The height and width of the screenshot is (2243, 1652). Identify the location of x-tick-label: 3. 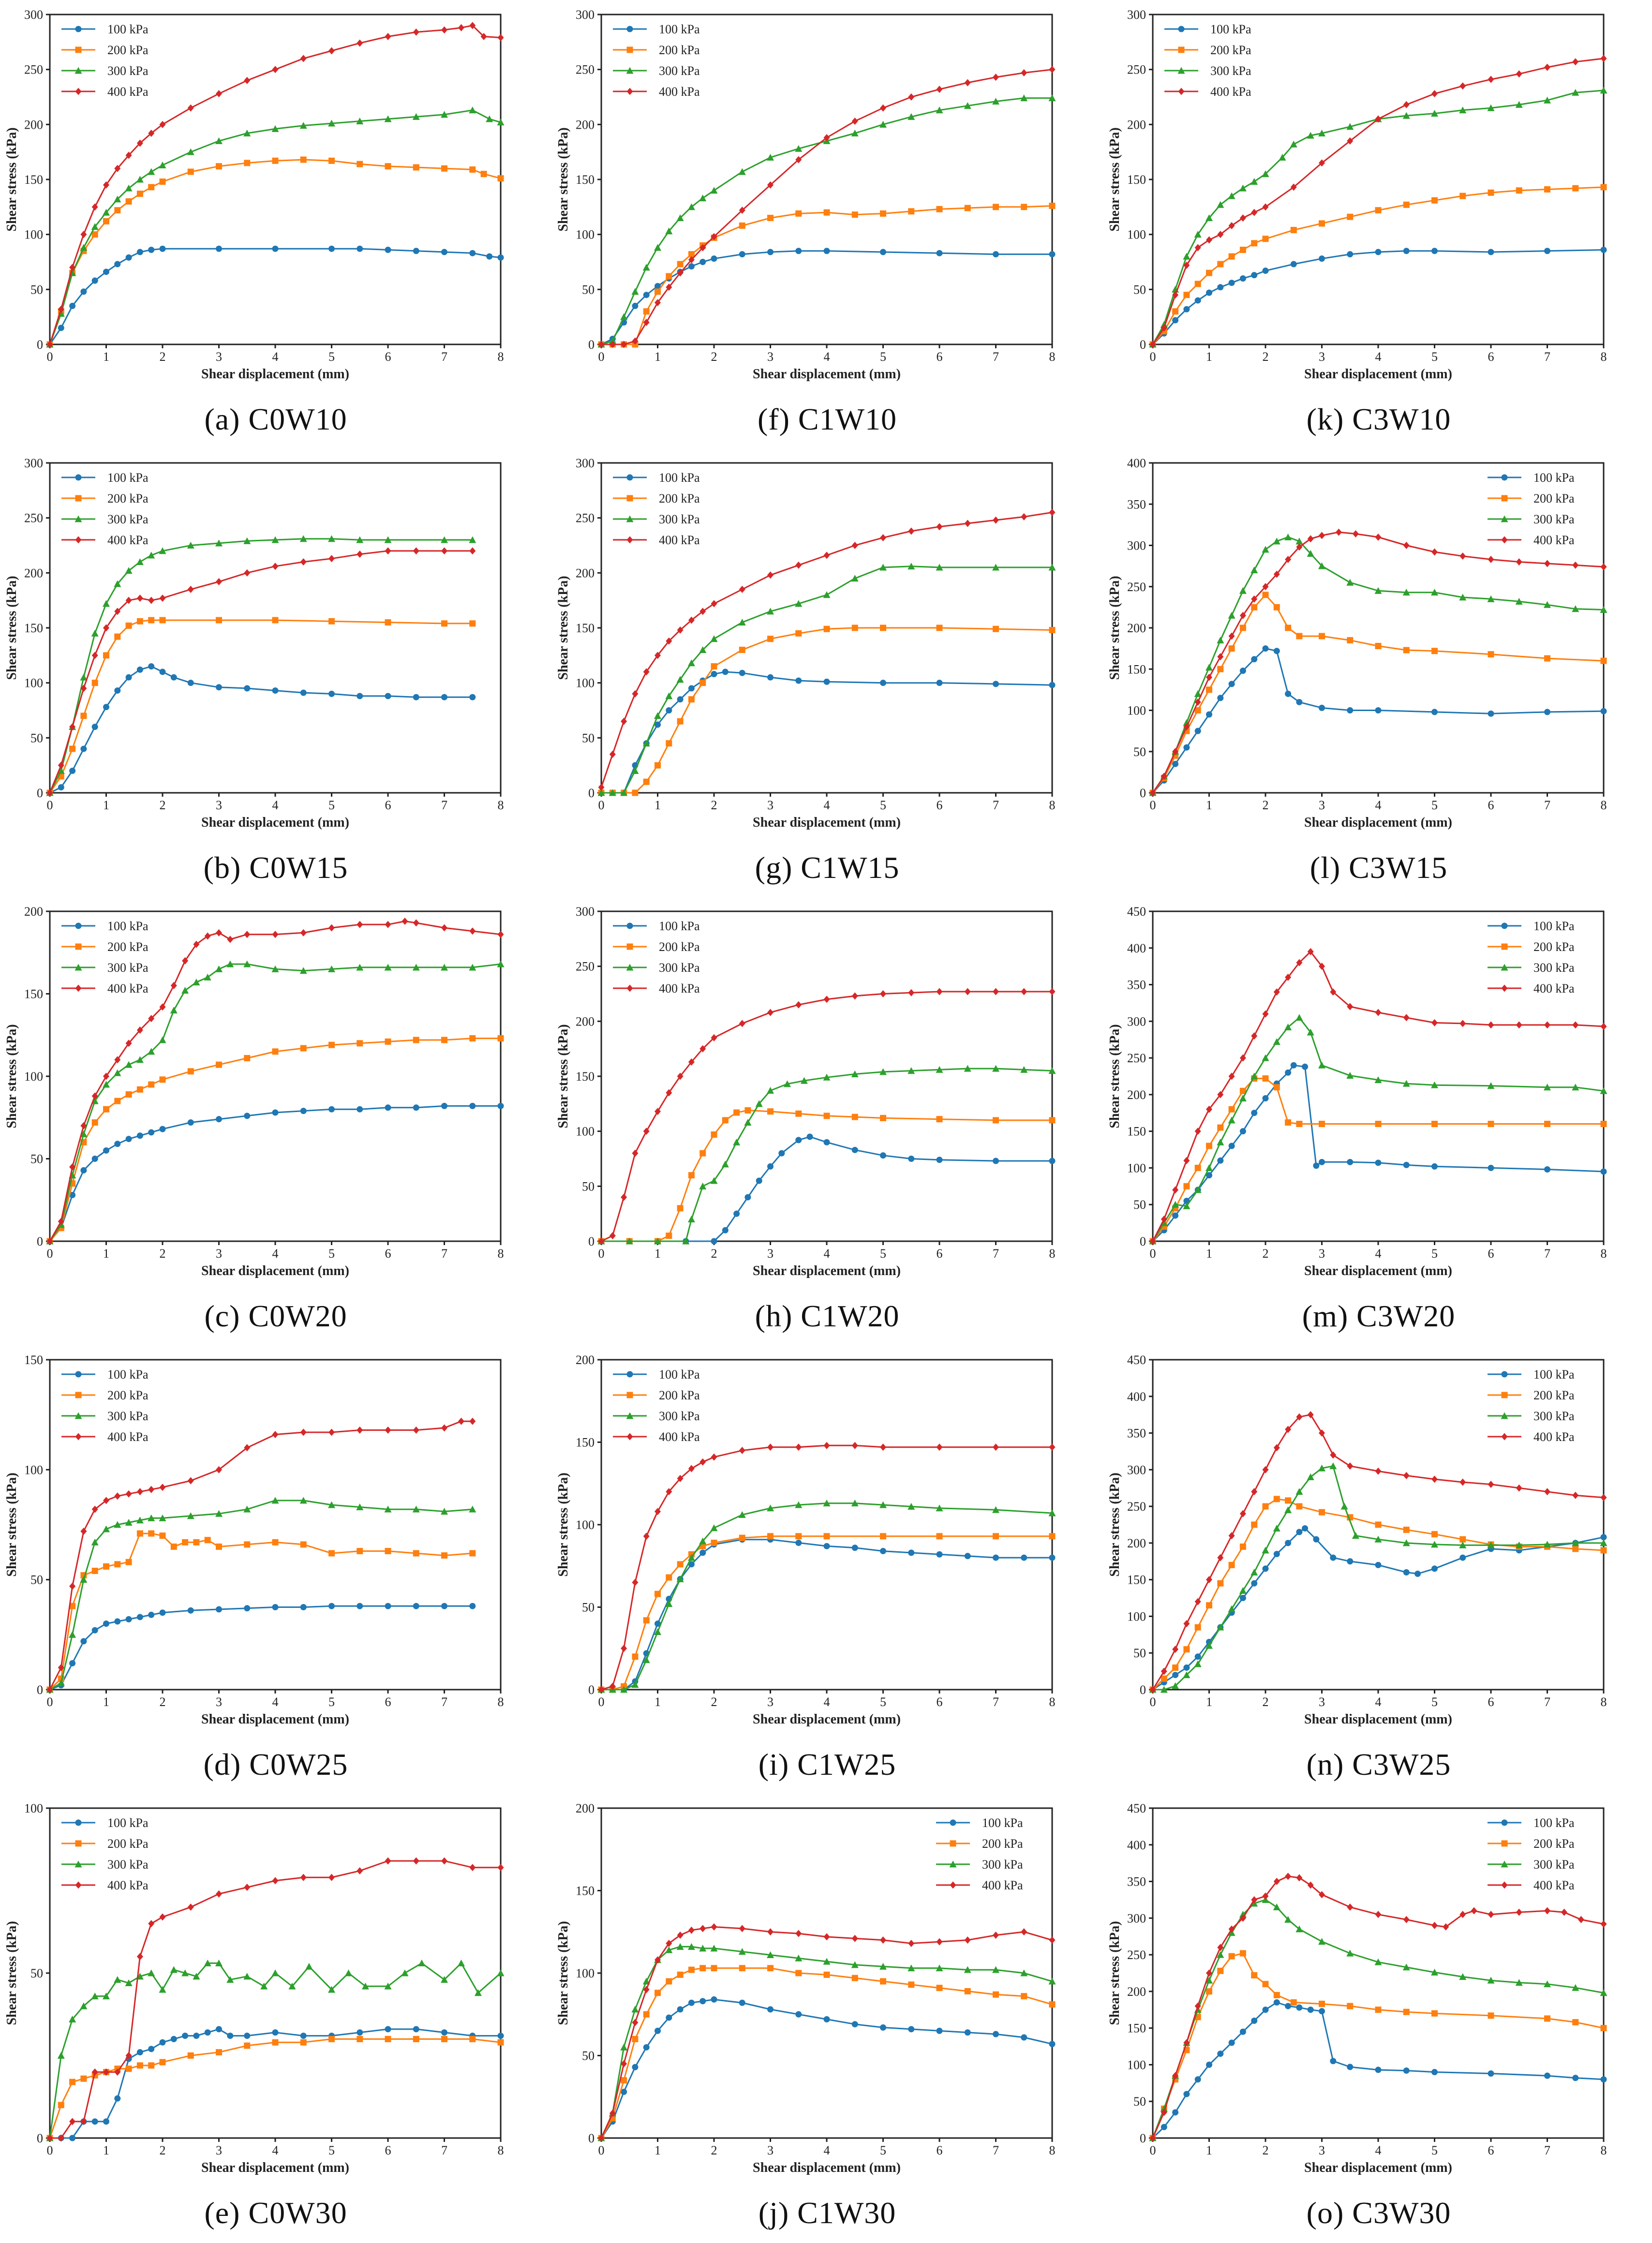
(219, 357).